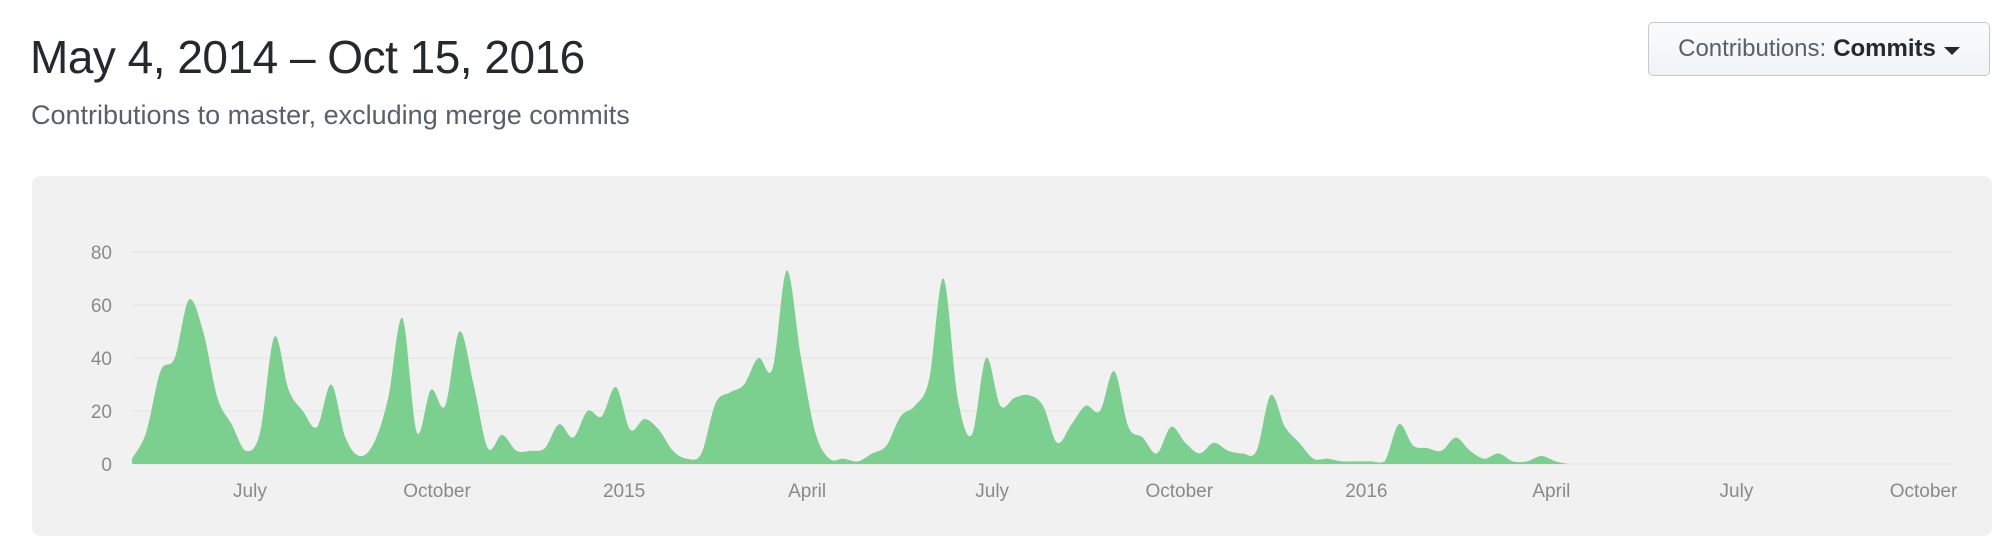  I want to click on y-tick-label: 60, so click(101, 306).